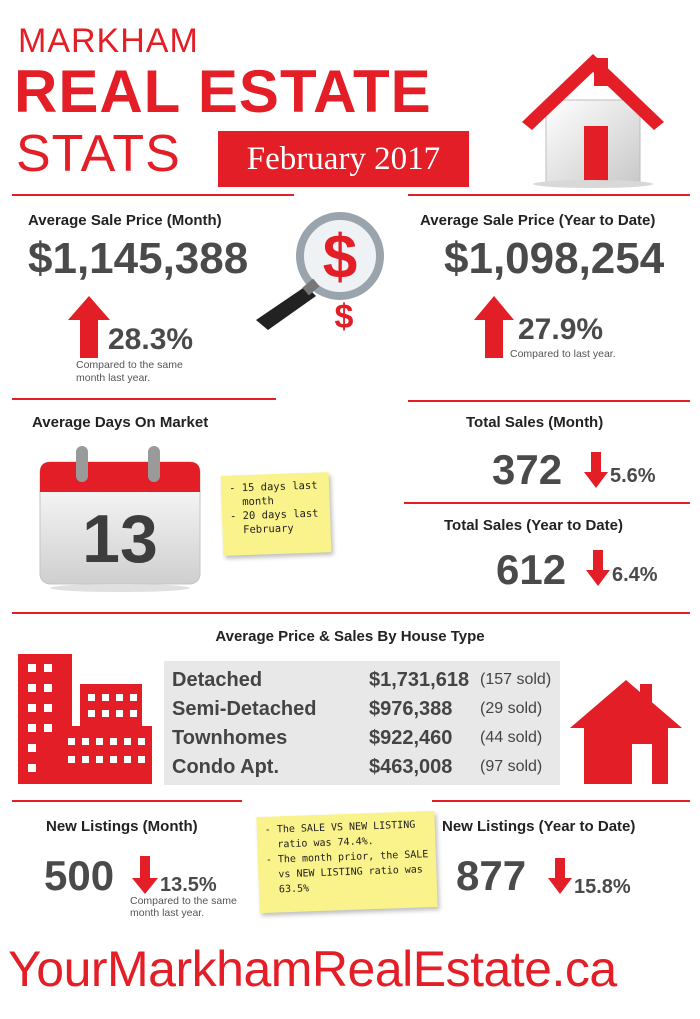  What do you see at coordinates (262, 529) in the screenshot?
I see `sticky-line: February` at bounding box center [262, 529].